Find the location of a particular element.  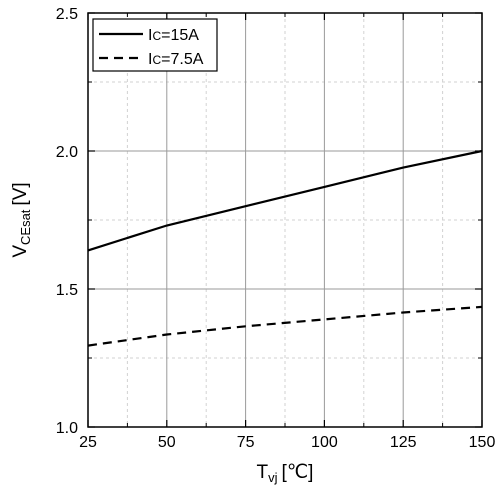

y-tick-label: 2.0 is located at coordinates (67, 152).